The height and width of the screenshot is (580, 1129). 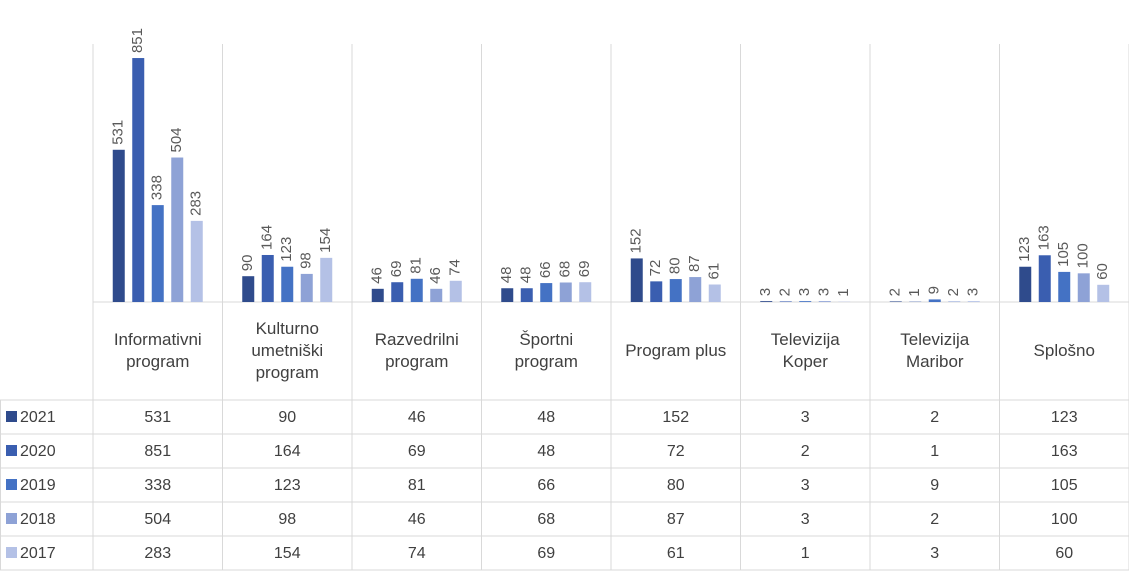 What do you see at coordinates (546, 485) in the screenshot?
I see `table-cell: 66` at bounding box center [546, 485].